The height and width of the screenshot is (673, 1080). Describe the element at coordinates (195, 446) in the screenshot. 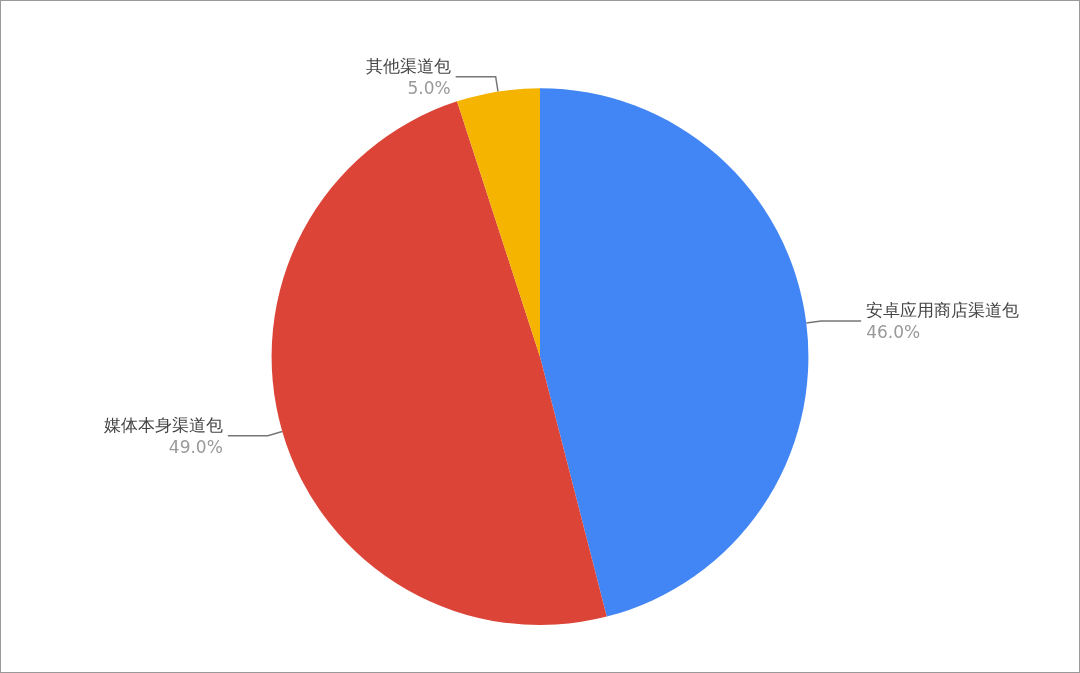

I see `data-label: 49.0%` at that location.